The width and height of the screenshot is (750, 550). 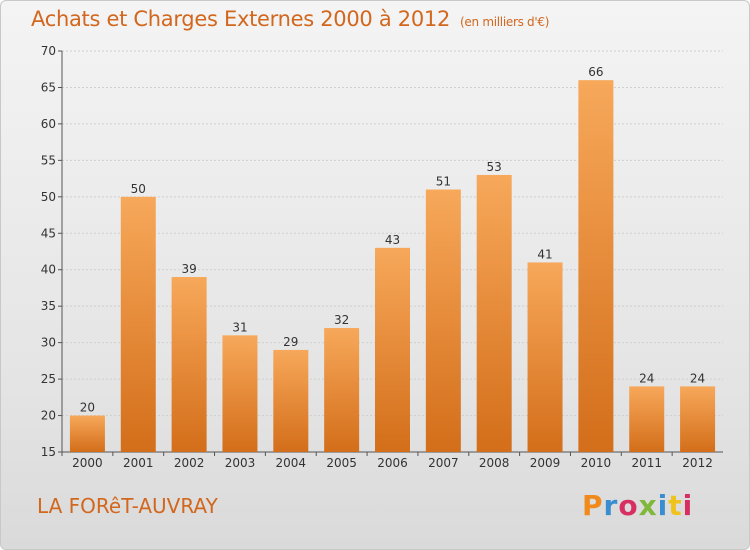 What do you see at coordinates (341, 320) in the screenshot?
I see `data-label: 32` at bounding box center [341, 320].